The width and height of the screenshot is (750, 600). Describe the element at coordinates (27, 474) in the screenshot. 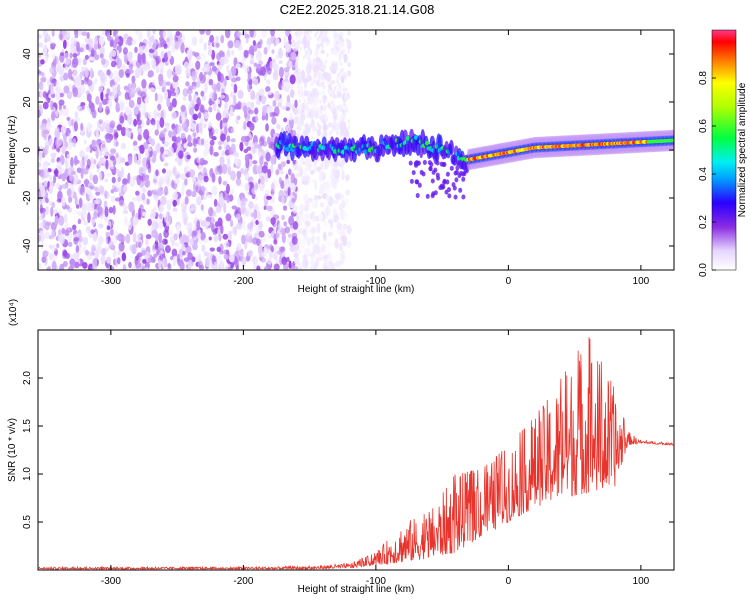

I see `y-tick-label: 1.0` at that location.